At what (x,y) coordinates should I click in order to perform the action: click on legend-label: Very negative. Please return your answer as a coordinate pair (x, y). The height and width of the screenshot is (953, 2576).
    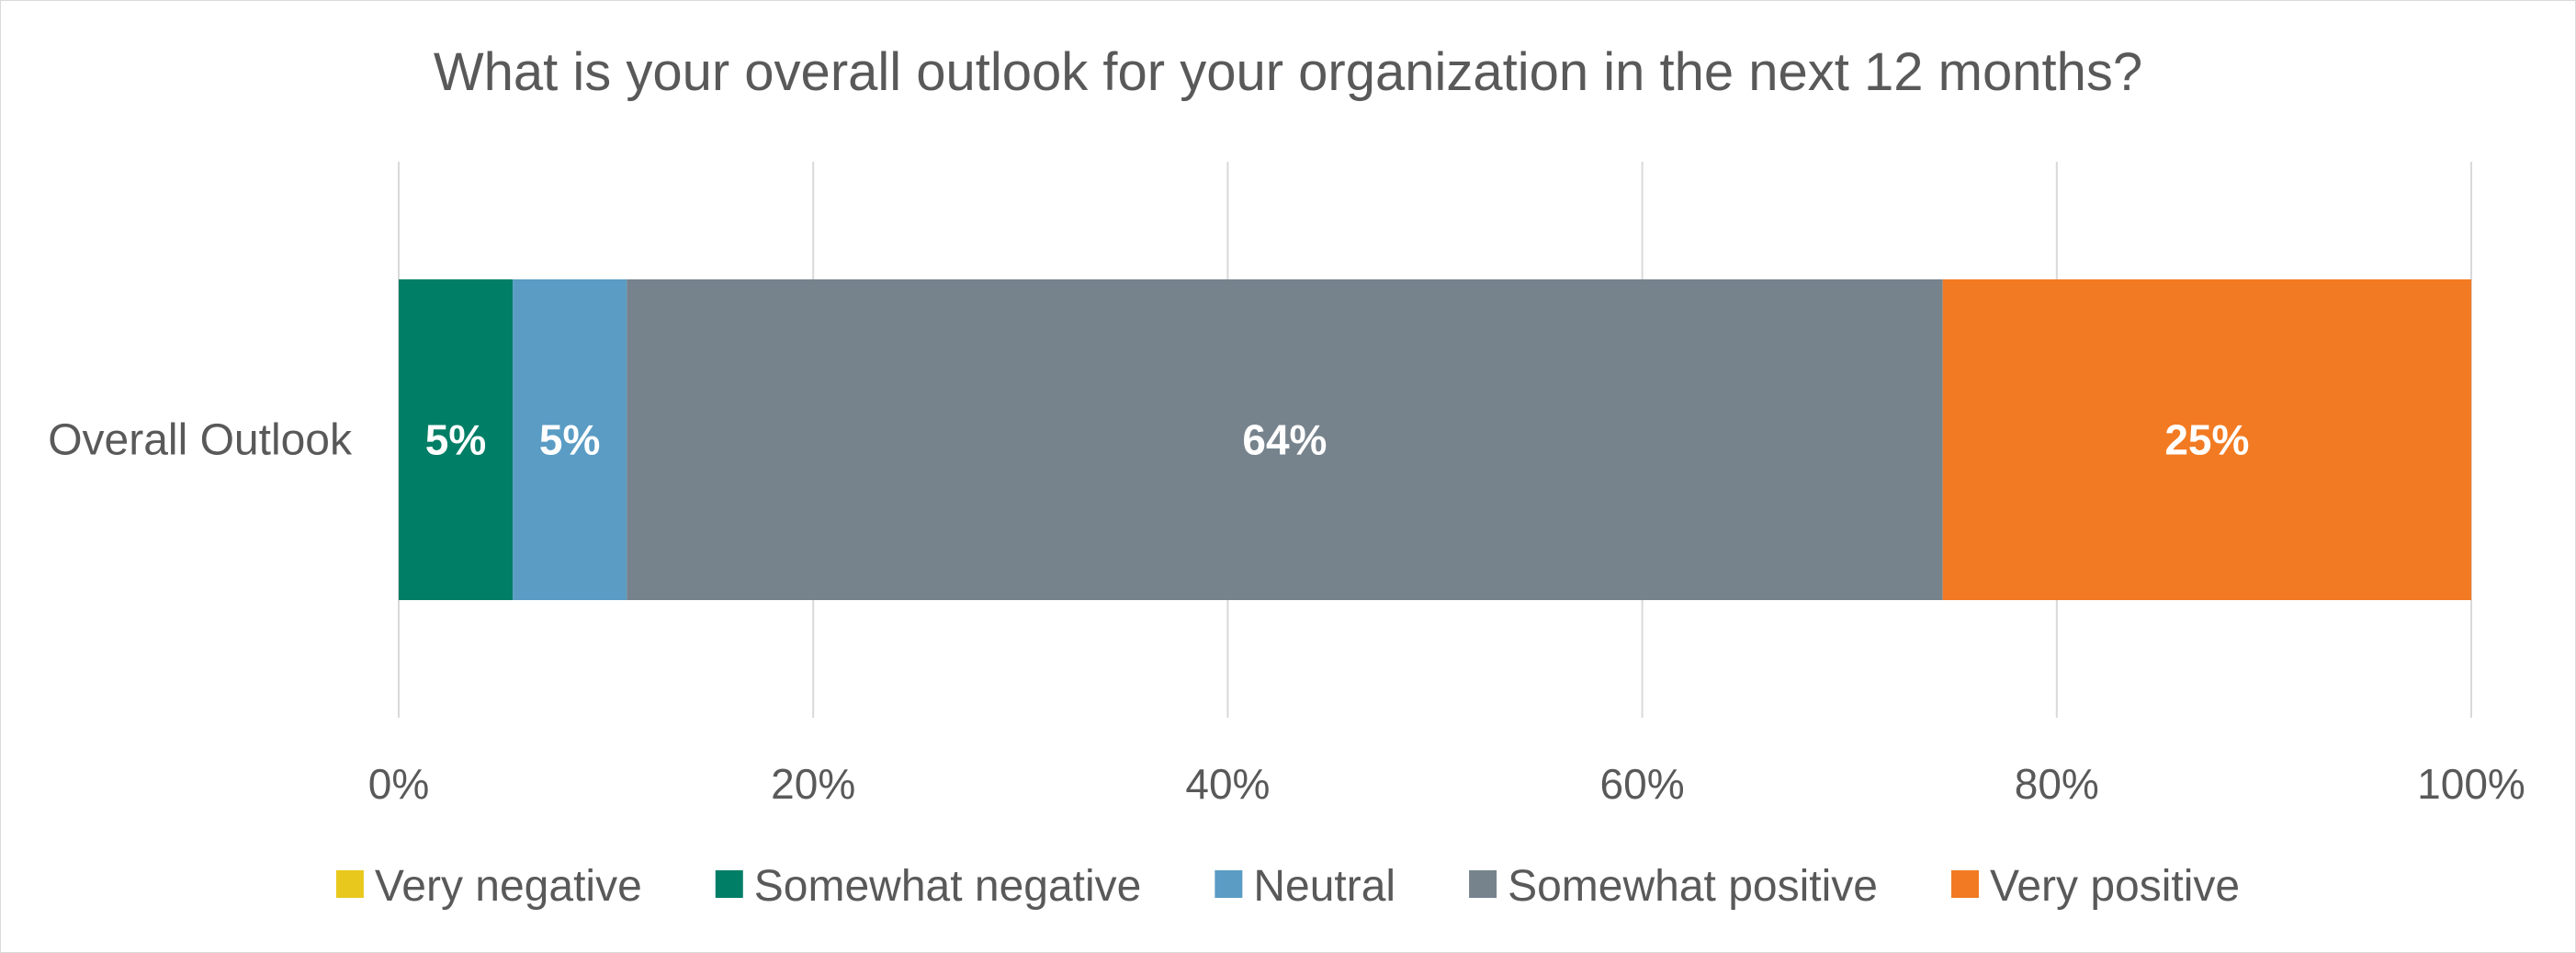
    Looking at the image, I should click on (508, 886).